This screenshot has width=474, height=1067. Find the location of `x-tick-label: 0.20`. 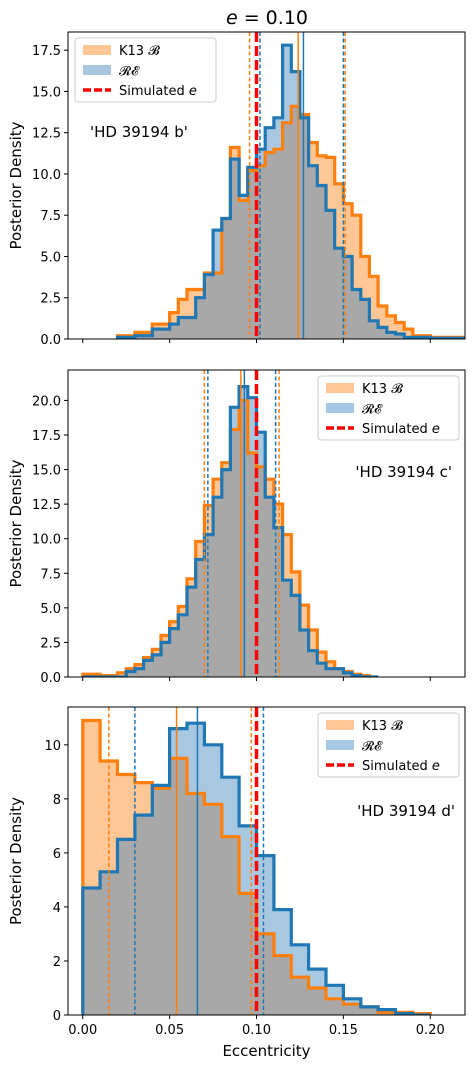

x-tick-label: 0.20 is located at coordinates (430, 1030).